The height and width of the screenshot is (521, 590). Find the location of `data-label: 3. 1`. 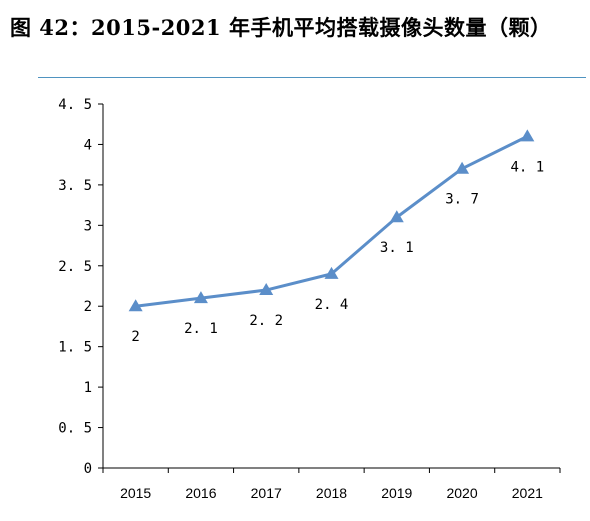

data-label: 3. 1 is located at coordinates (397, 248).